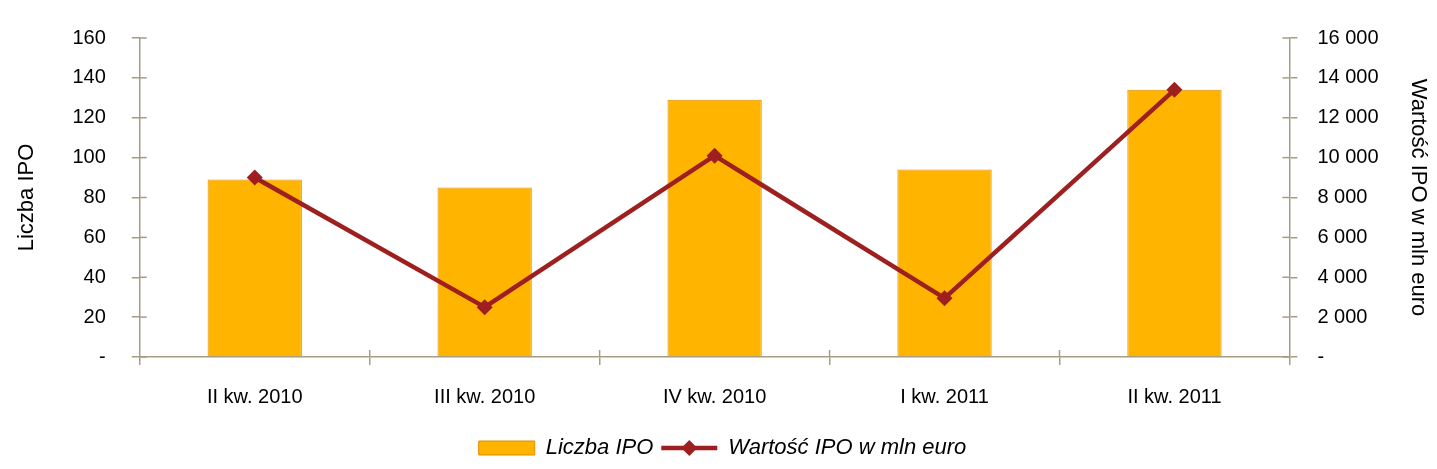 This screenshot has width=1437, height=469. What do you see at coordinates (1419, 197) in the screenshot?
I see `y2-axis-title: Wartość IPO w mln euro` at bounding box center [1419, 197].